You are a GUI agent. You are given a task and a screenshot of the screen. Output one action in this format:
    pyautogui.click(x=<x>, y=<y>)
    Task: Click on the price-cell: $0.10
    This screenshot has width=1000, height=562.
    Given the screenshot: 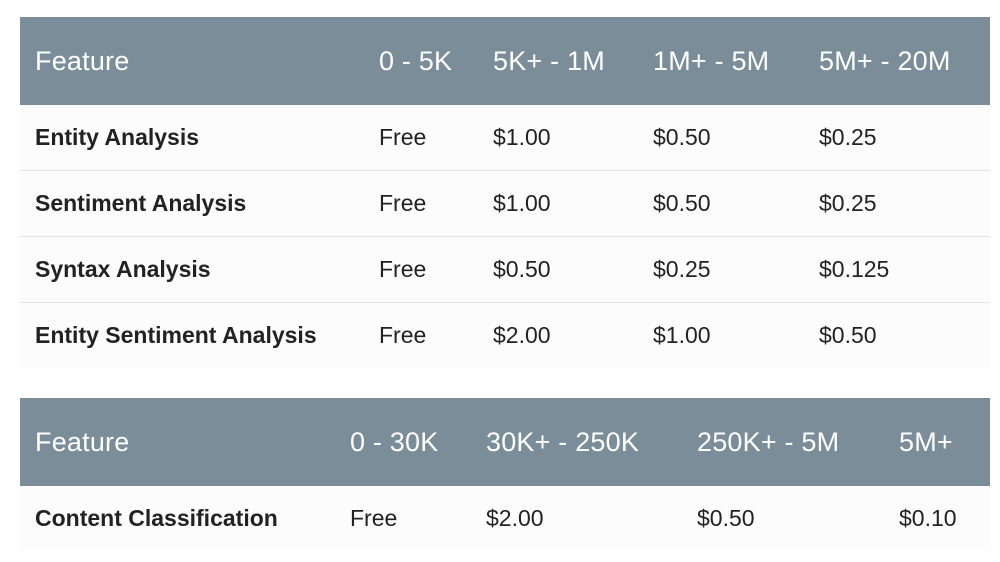 What is the action you would take?
    pyautogui.click(x=937, y=518)
    